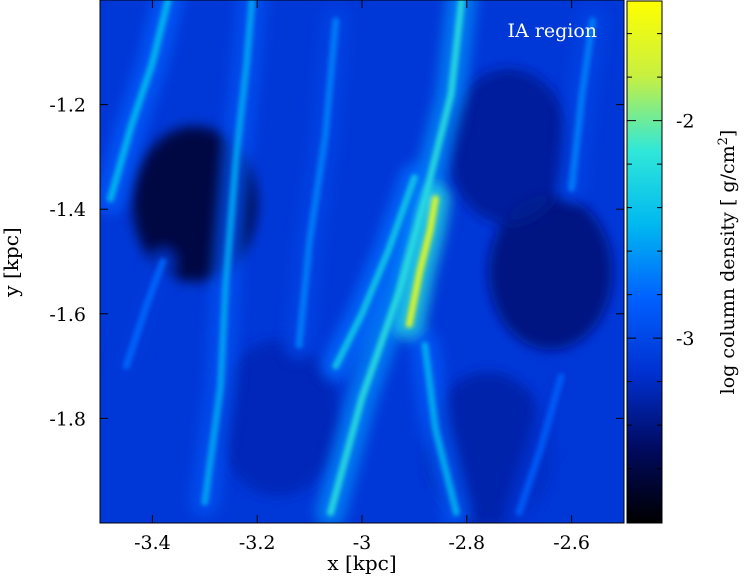 This screenshot has width=747, height=577. Describe the element at coordinates (685, 122) in the screenshot. I see `colorbar-tick-label: -2` at that location.